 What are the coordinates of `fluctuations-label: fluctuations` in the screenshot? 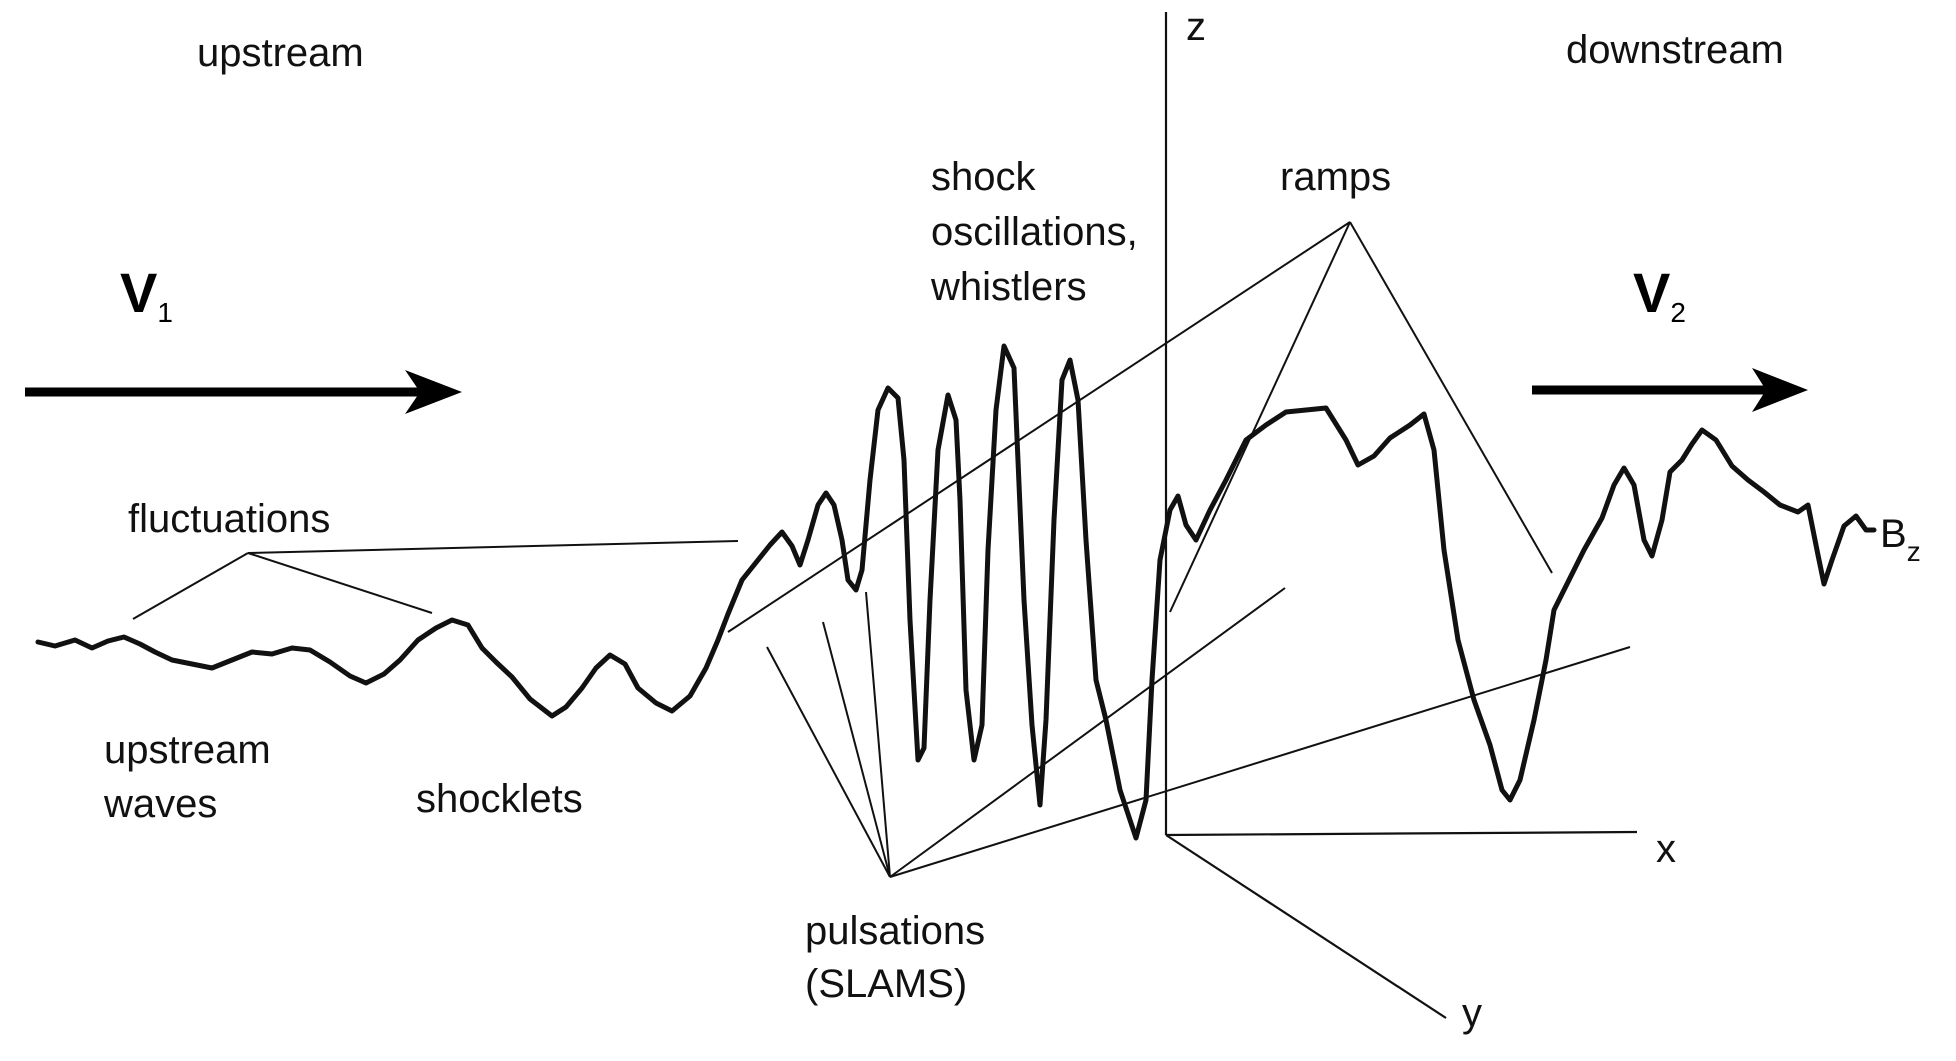 It's located at (229, 519).